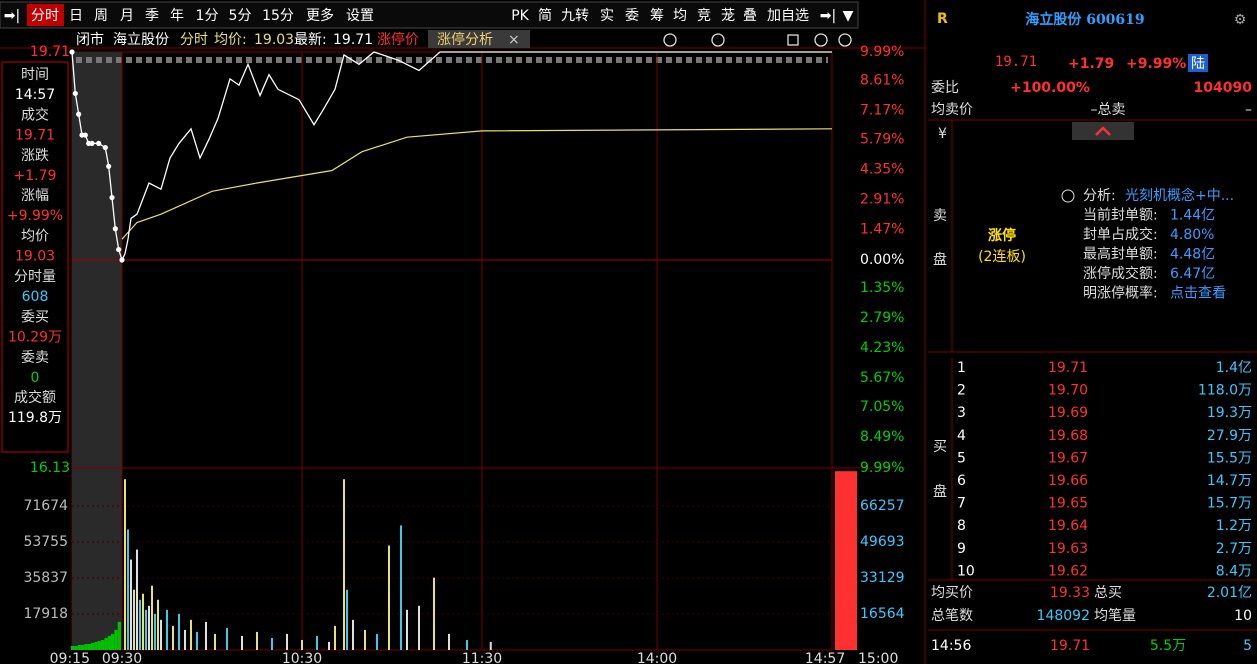  I want to click on y-tick-label: 1.35%, so click(882, 288).